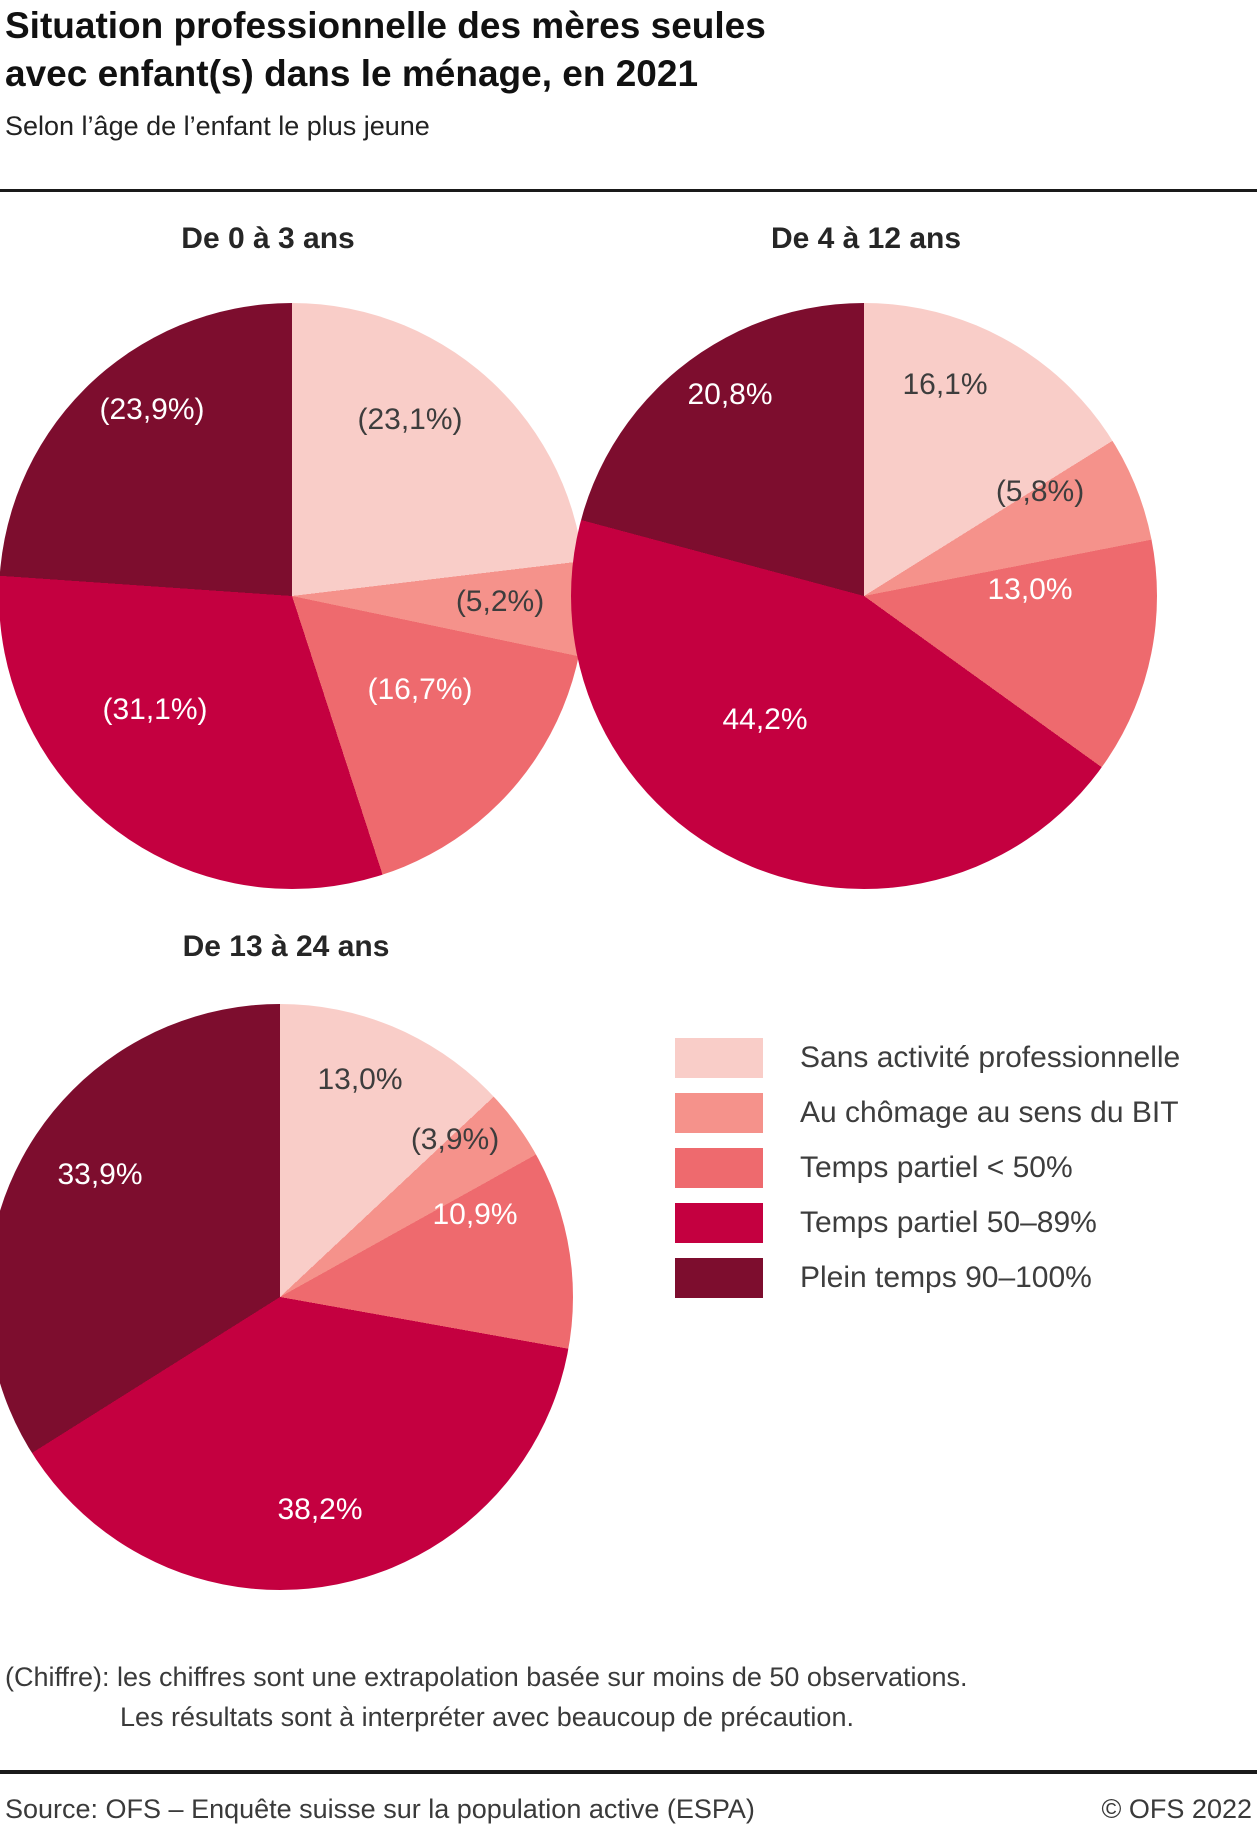 The height and width of the screenshot is (1832, 1257). What do you see at coordinates (864, 596) in the screenshot?
I see `pie-chart-4-12-ans` at bounding box center [864, 596].